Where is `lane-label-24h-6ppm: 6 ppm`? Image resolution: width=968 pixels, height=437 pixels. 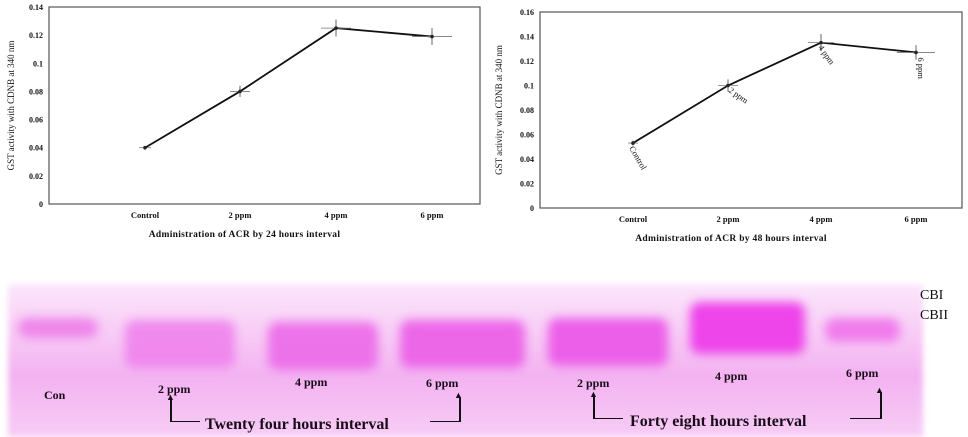
lane-label-24h-6ppm: 6 ppm is located at coordinates (442, 383).